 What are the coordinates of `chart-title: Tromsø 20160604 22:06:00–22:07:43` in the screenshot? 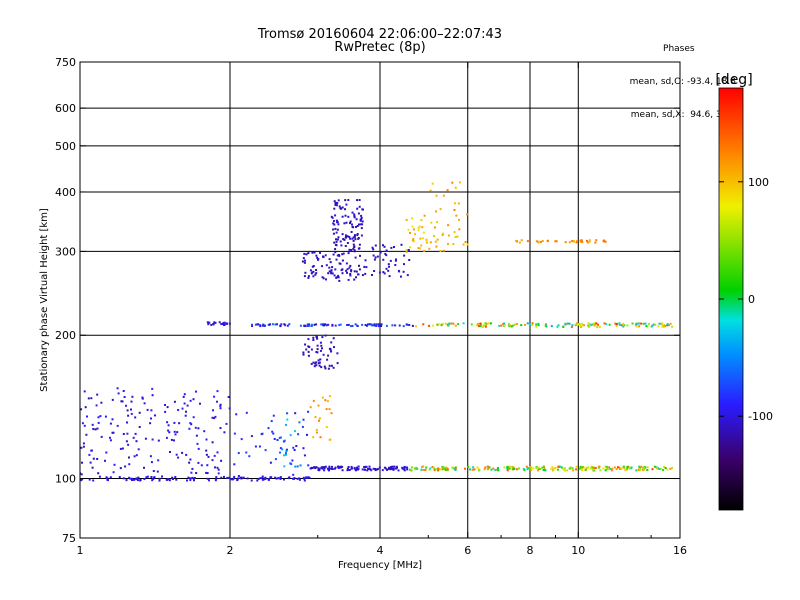 It's located at (380, 34).